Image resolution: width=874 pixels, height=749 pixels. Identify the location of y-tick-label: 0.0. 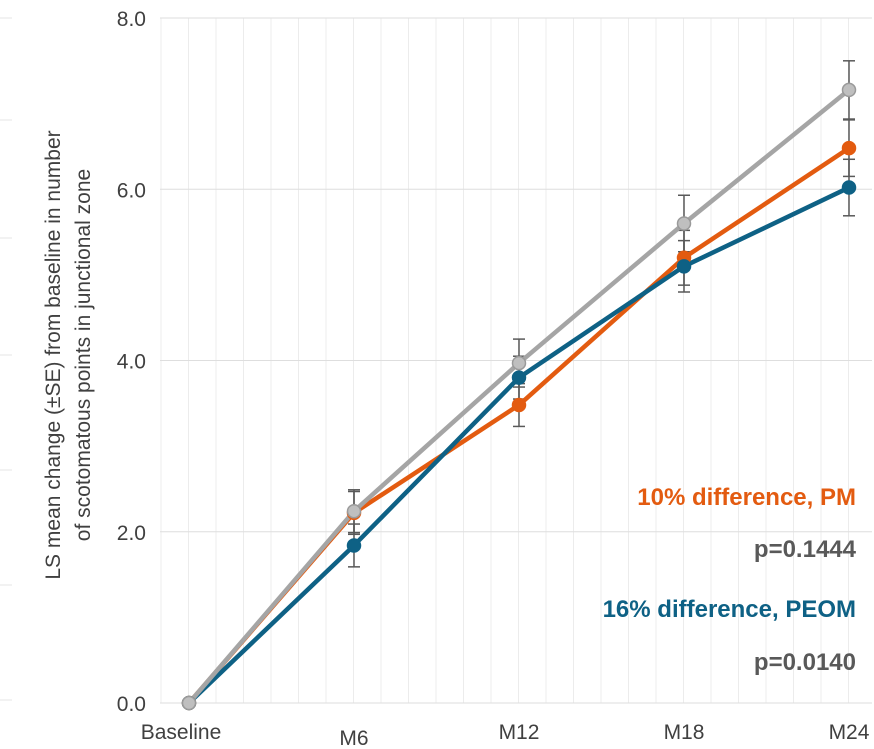
(131, 704).